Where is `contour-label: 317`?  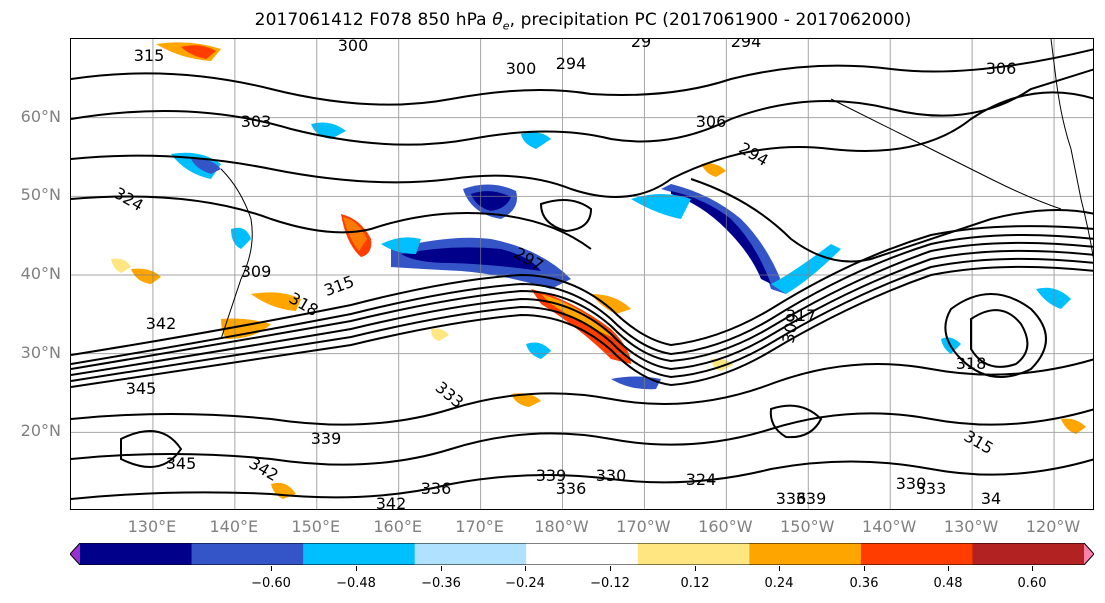 contour-label: 317 is located at coordinates (801, 315).